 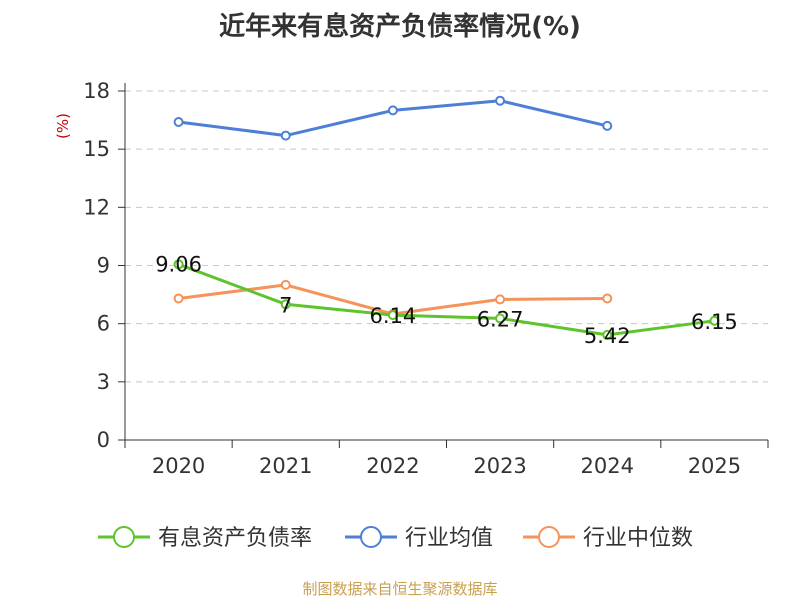 What do you see at coordinates (103, 382) in the screenshot?
I see `y-tick-label-3: 3` at bounding box center [103, 382].